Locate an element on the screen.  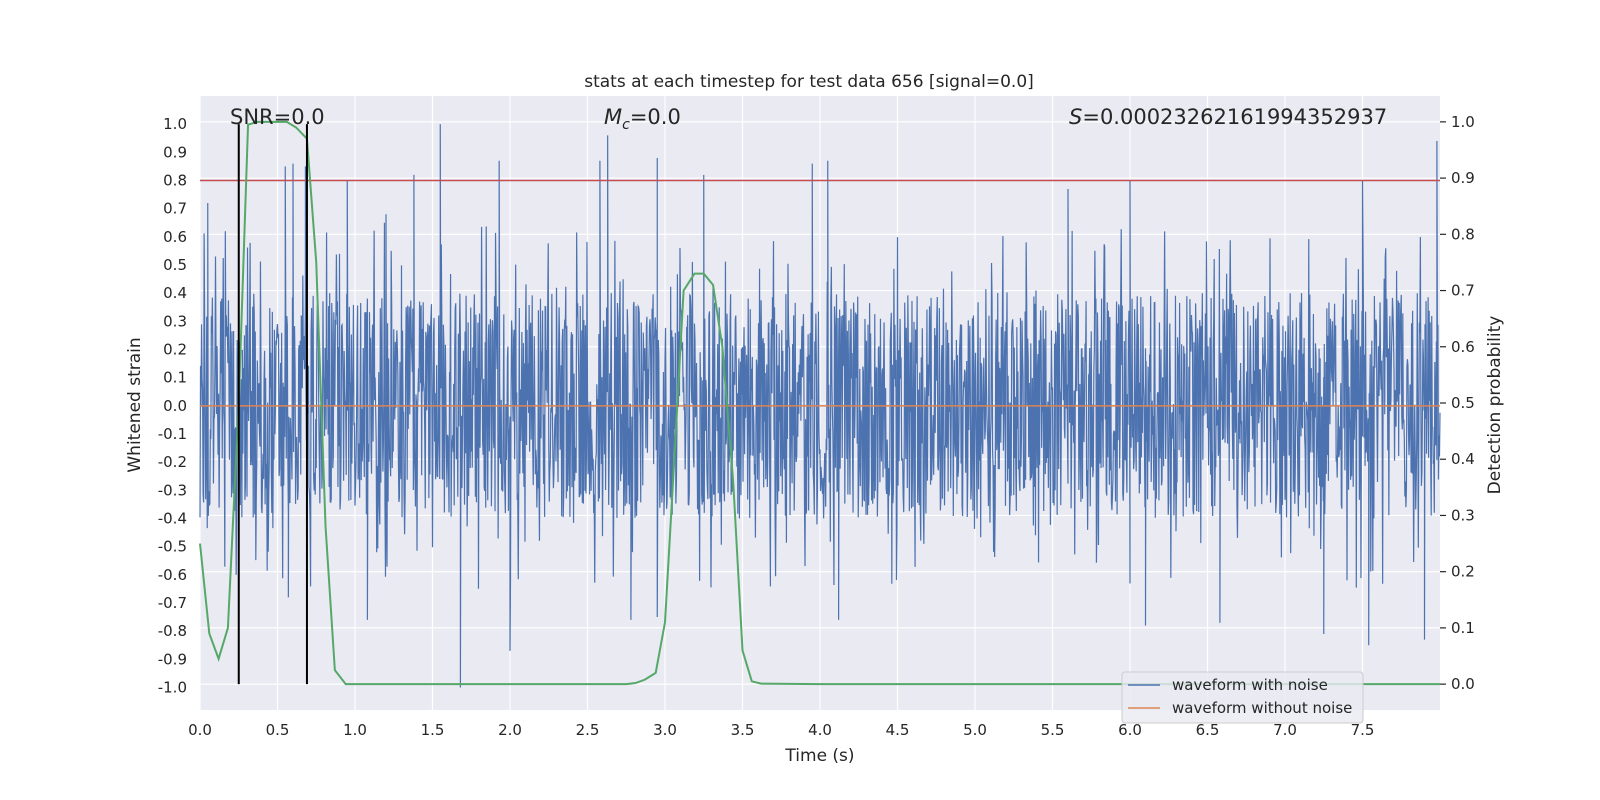
y-right-tick-label: 0.0 is located at coordinates (1463, 684).